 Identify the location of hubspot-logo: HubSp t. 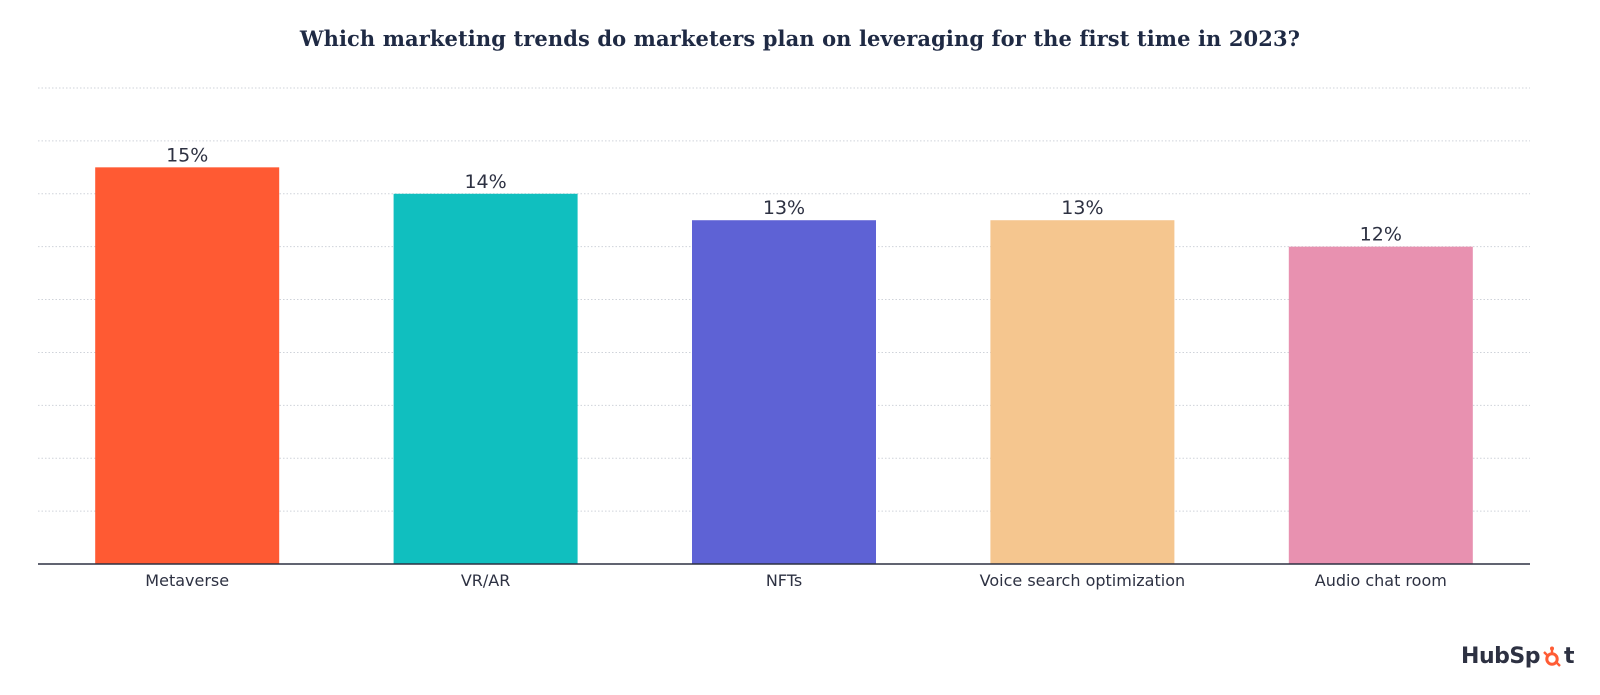
(1517, 656).